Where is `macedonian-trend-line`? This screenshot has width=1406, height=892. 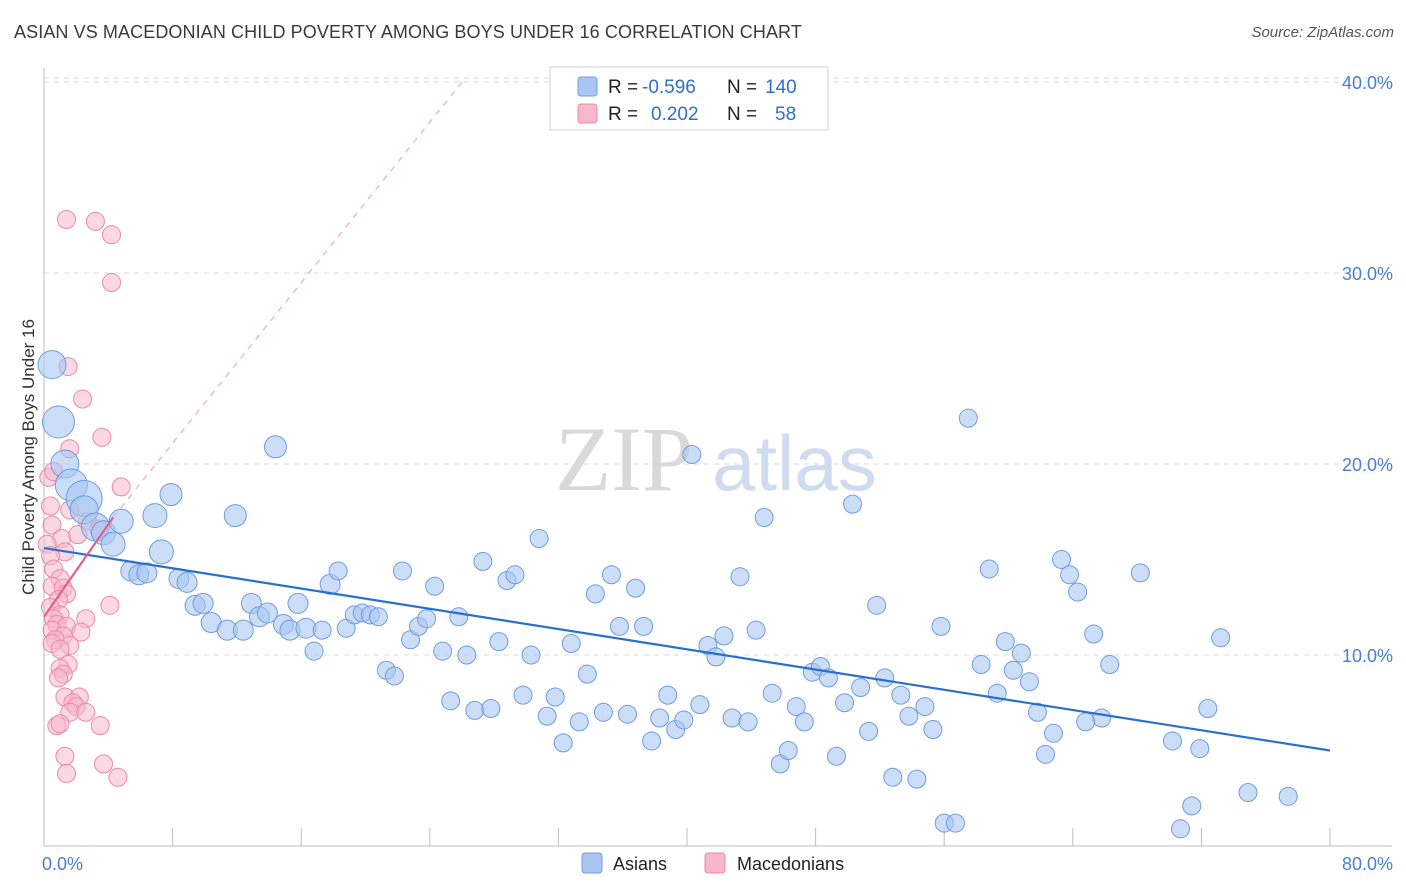
macedonian-trend-line is located at coordinates (79, 567).